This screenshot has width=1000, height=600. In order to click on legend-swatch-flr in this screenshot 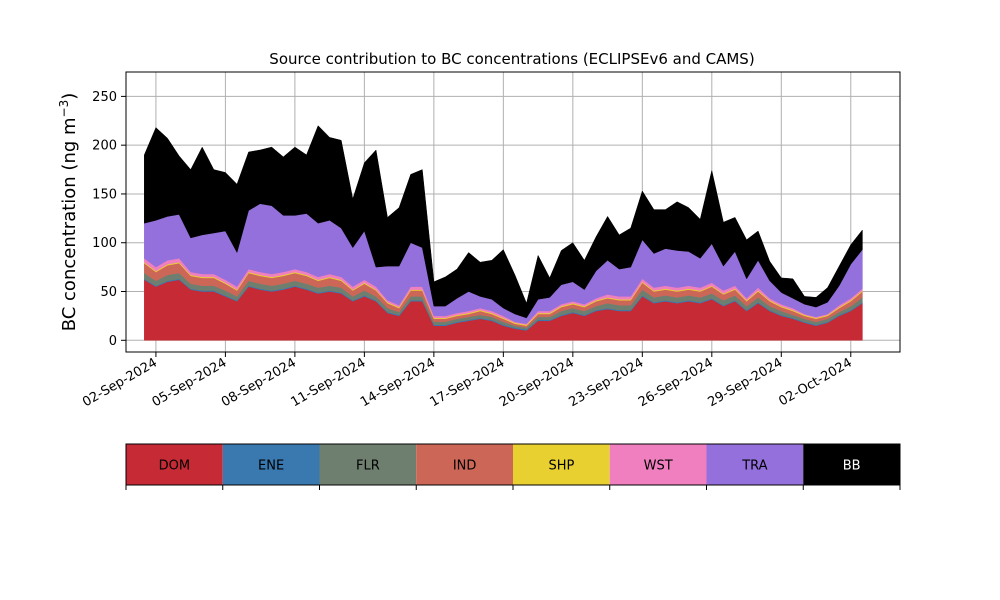, I will do `click(368, 464)`.